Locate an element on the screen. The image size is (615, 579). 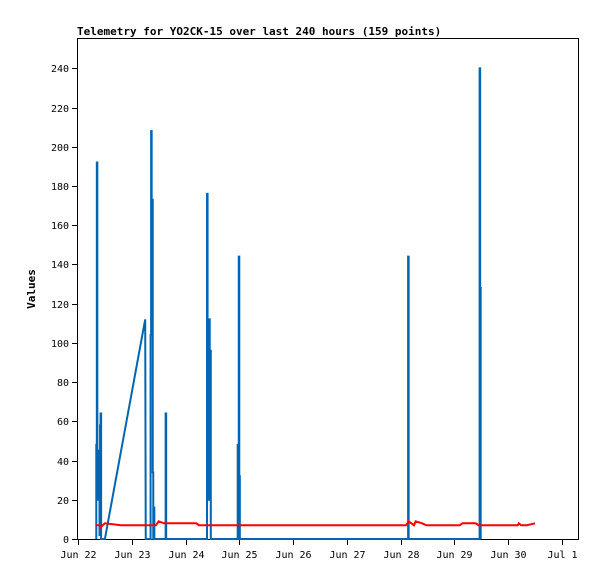
x-tick-label-6: Jun 28 is located at coordinates (401, 555).